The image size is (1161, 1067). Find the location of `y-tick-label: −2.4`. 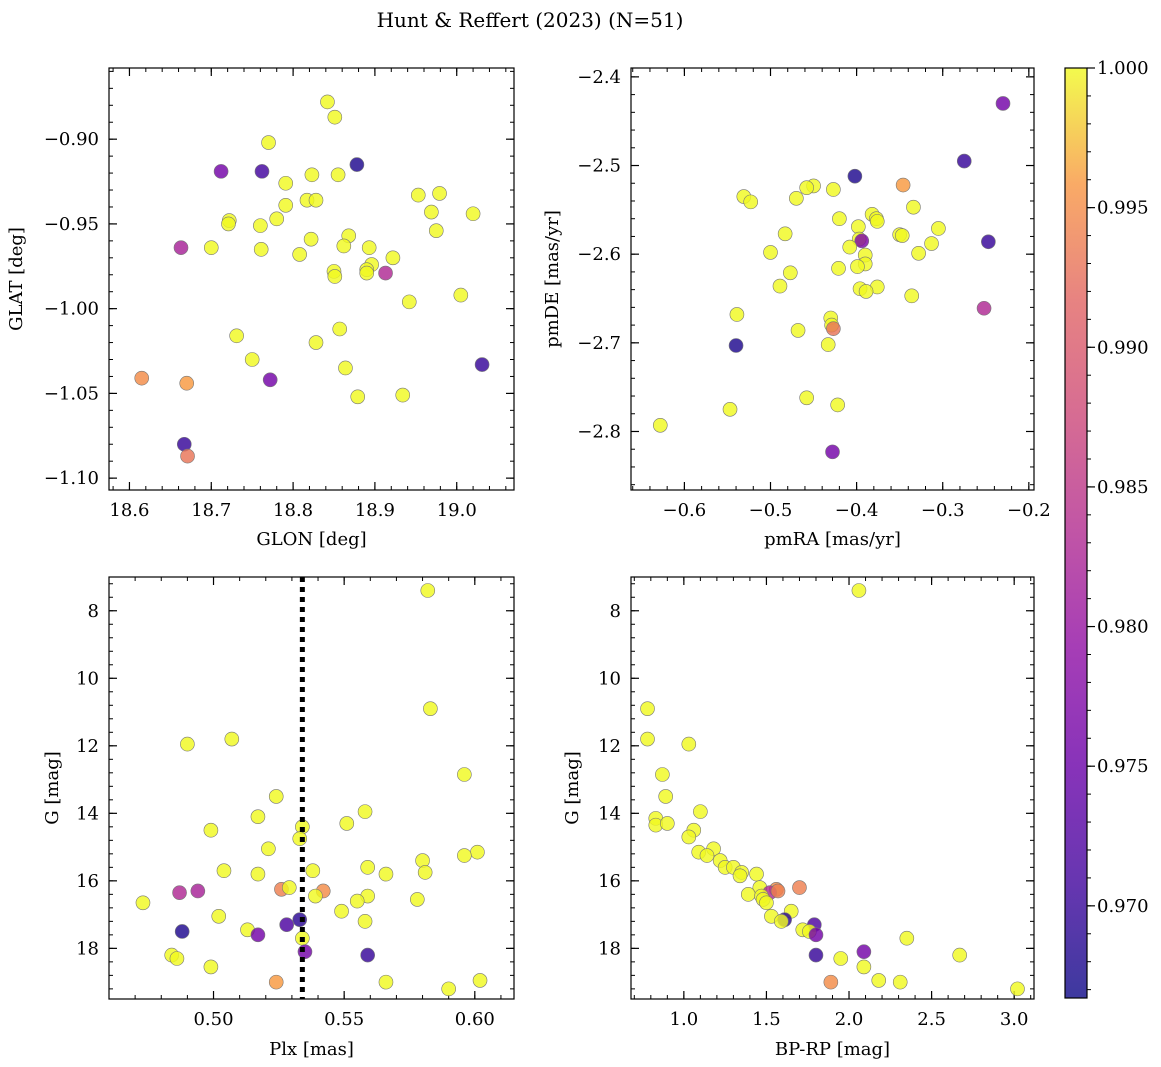

y-tick-label: −2.4 is located at coordinates (599, 77).